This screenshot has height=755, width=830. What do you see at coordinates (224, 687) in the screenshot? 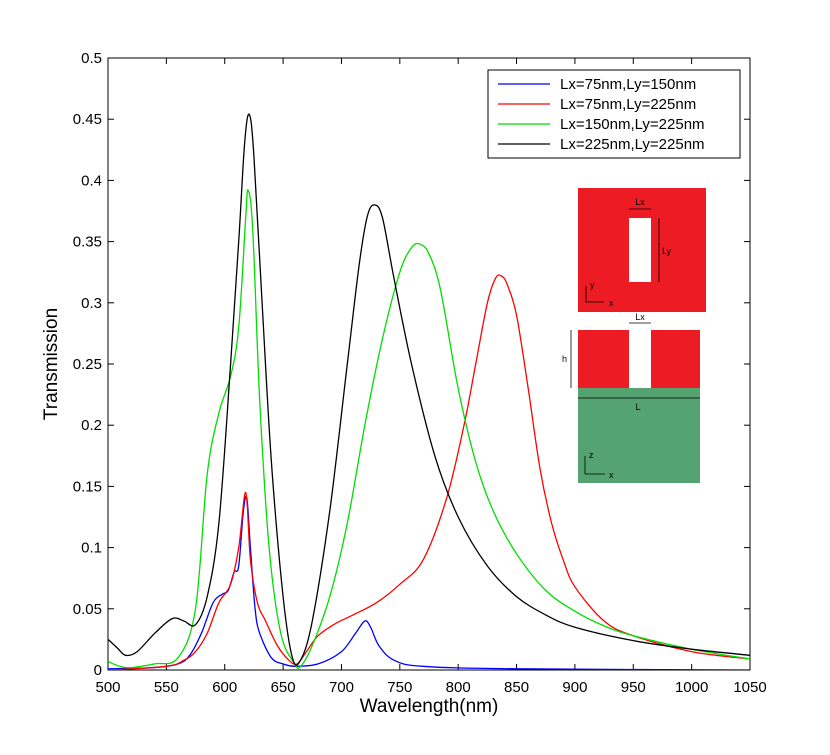
I see `x-tick-label: 600` at bounding box center [224, 687].